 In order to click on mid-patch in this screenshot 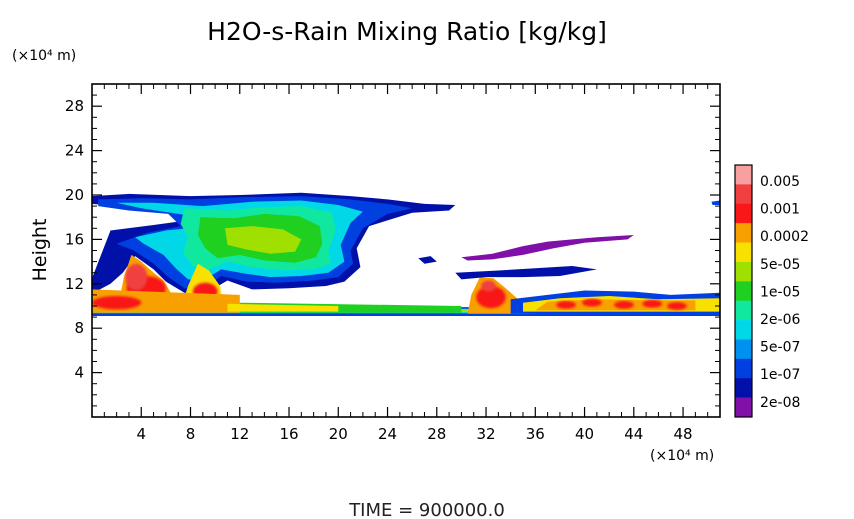, I will do `click(526, 273)`.